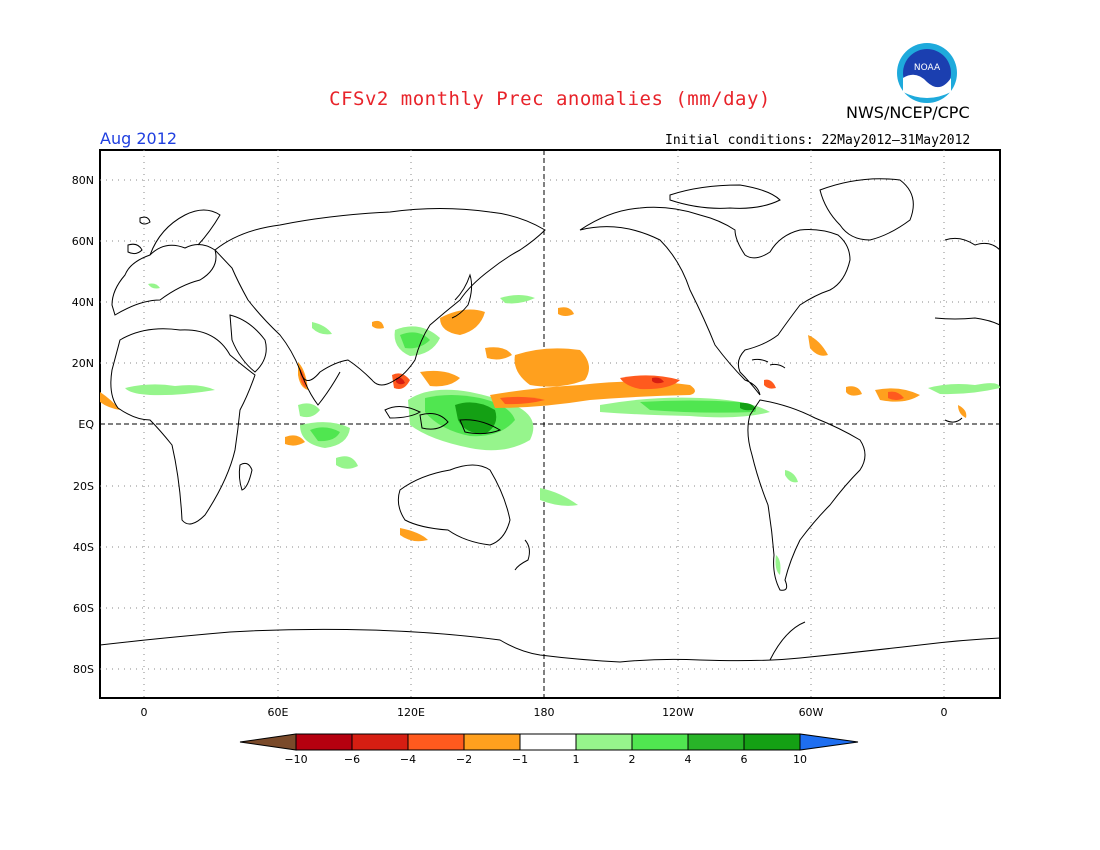 The height and width of the screenshot is (850, 1100). I want to click on lat-label: 80S, so click(83, 669).